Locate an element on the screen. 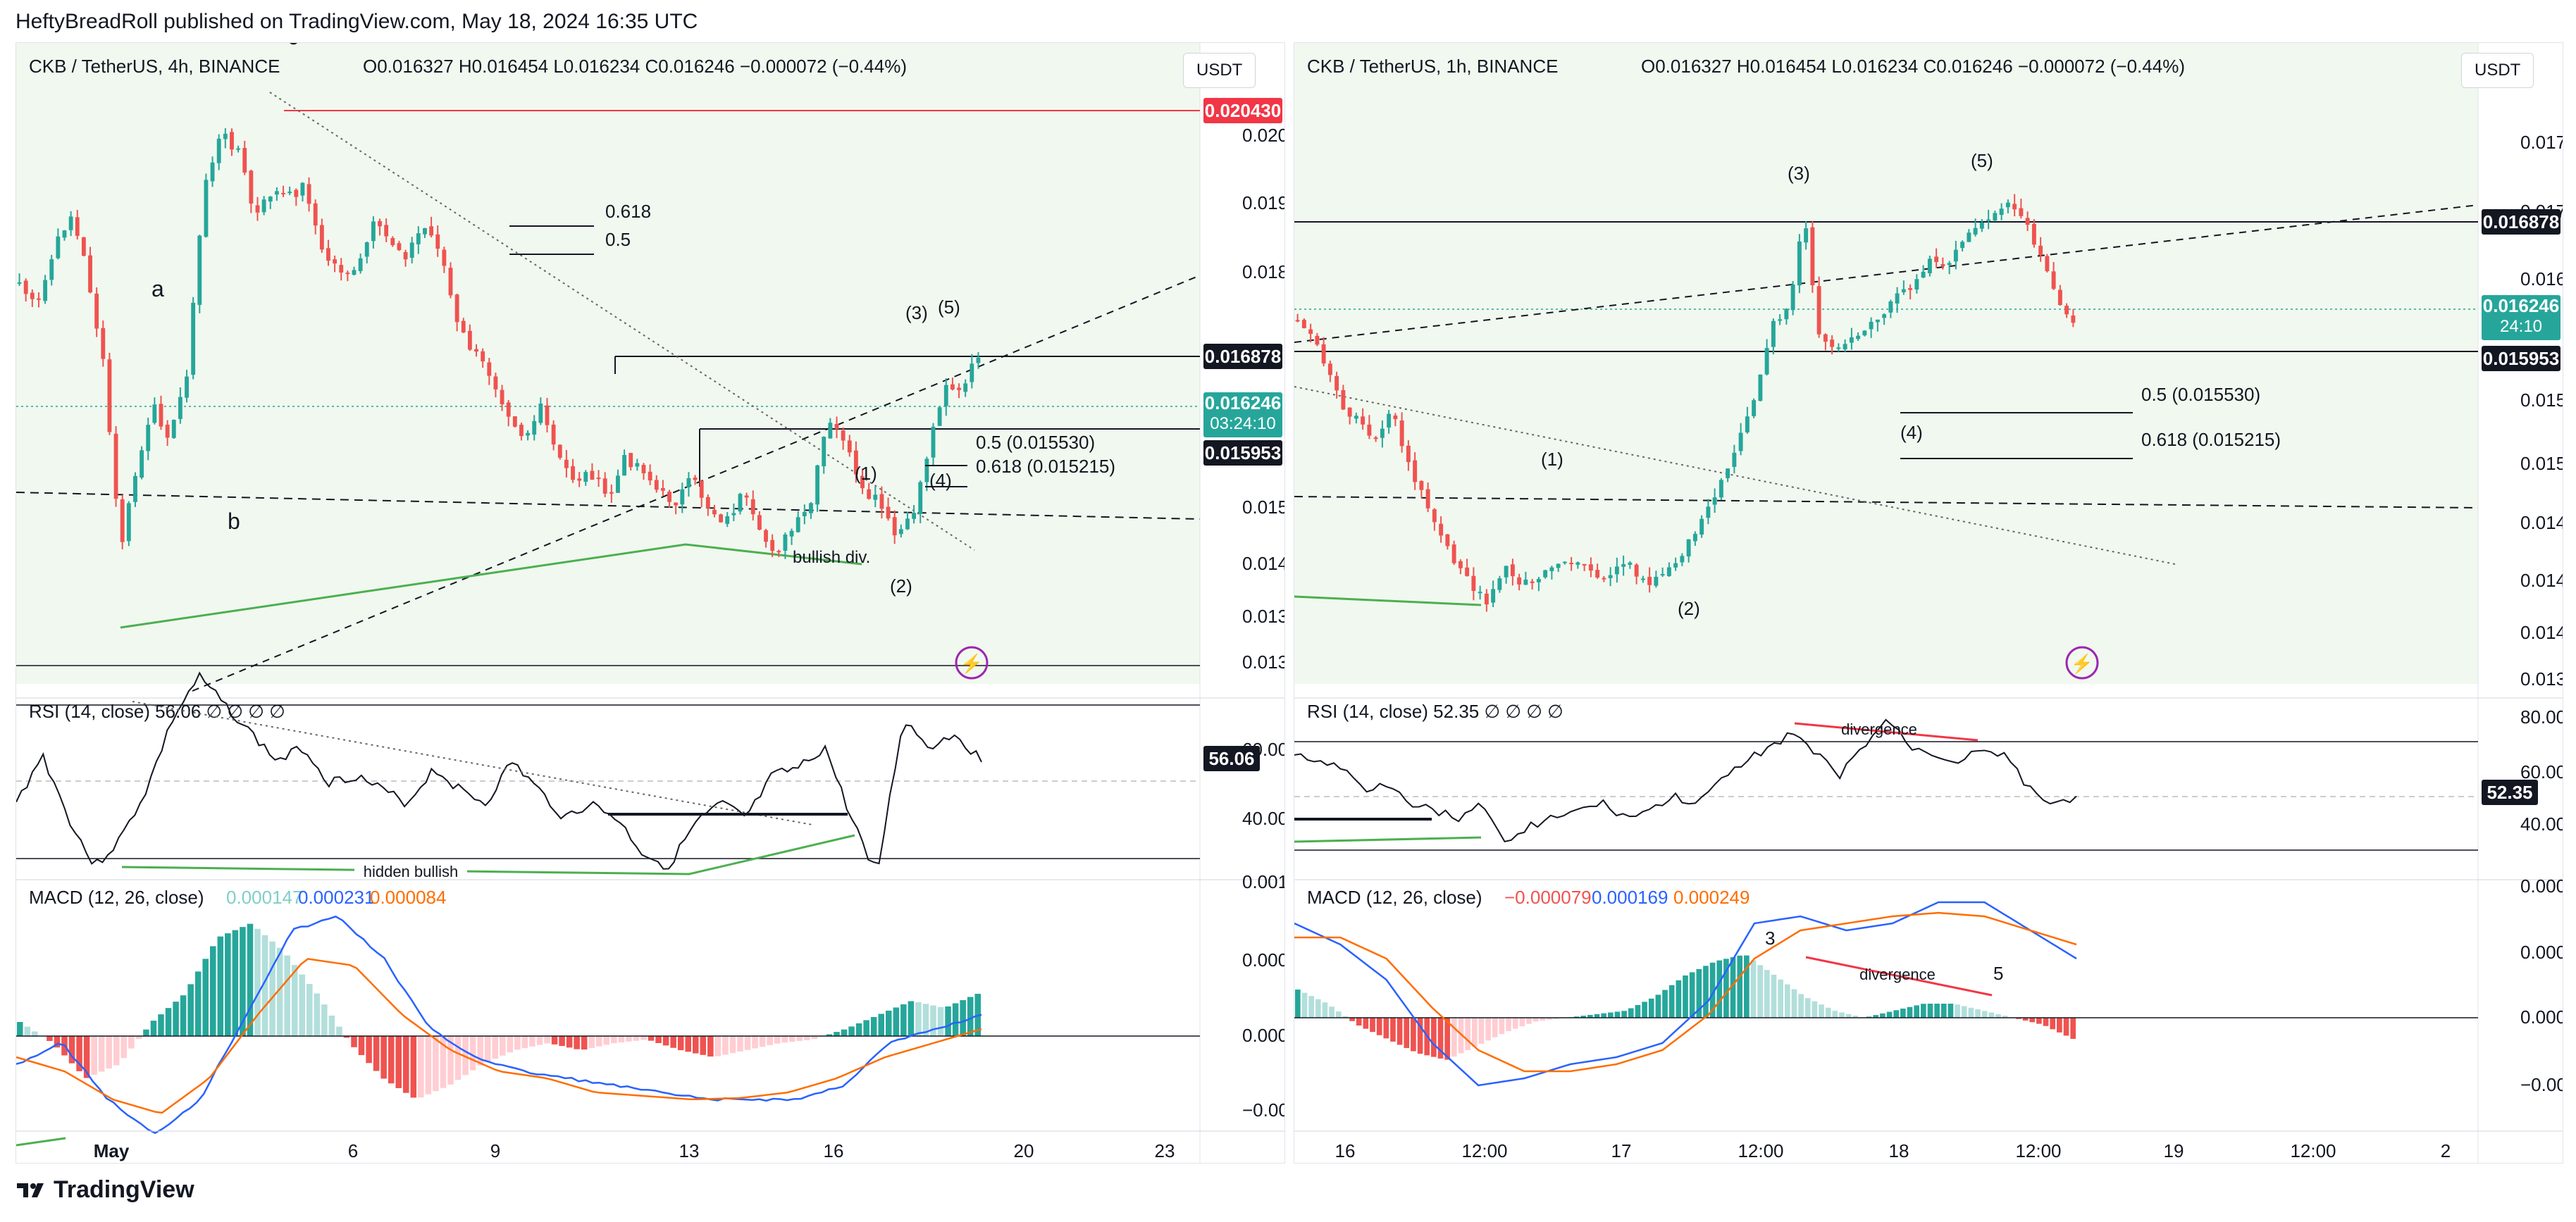 The width and height of the screenshot is (2576, 1222). rsi-line is located at coordinates (499, 770).